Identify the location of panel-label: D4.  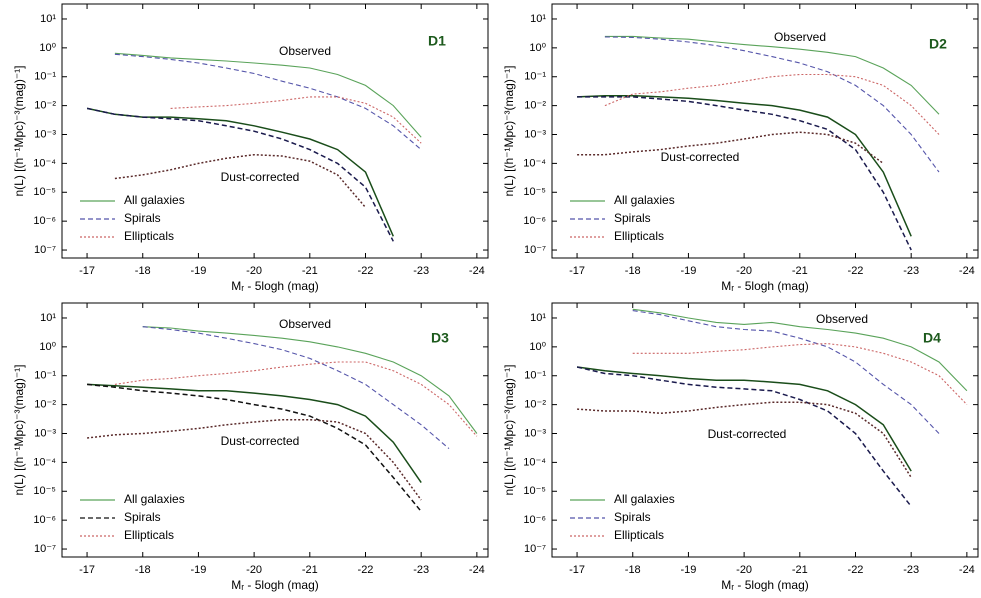
(932, 338).